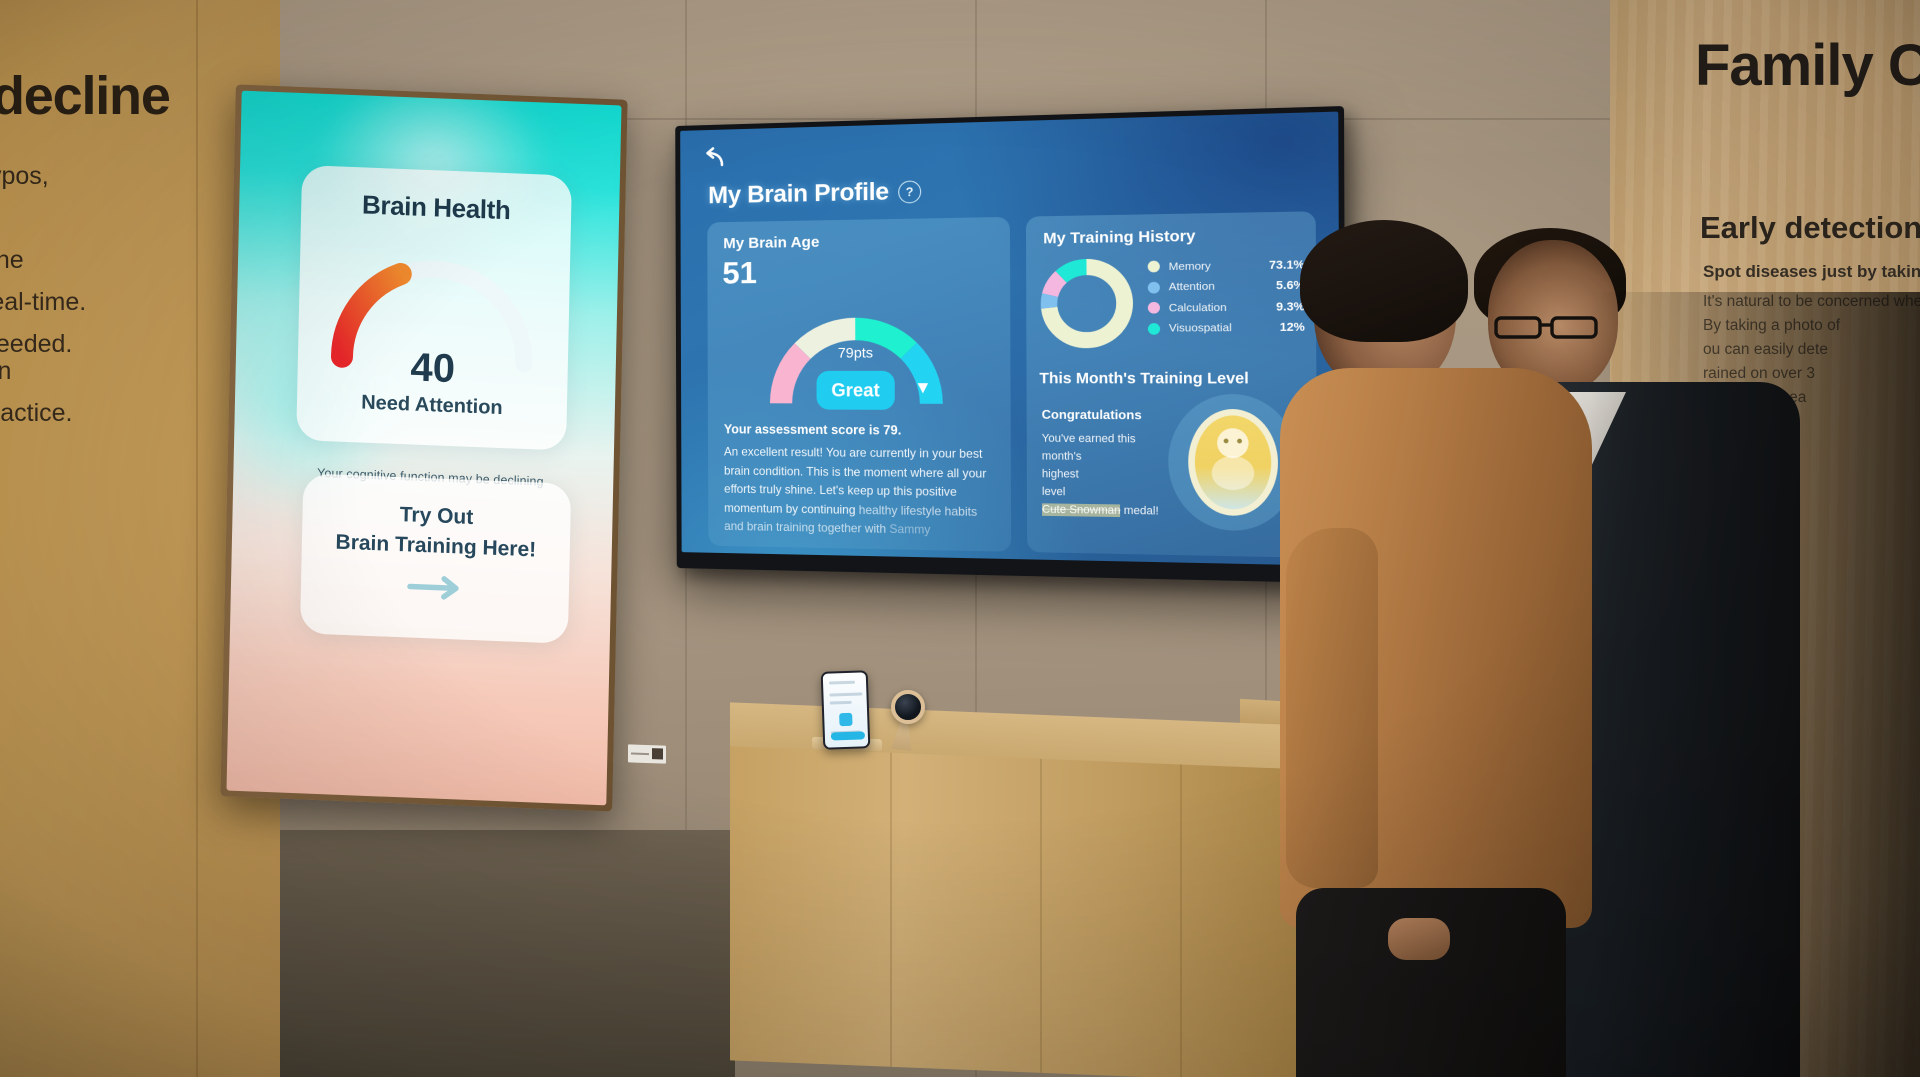 Image resolution: width=1920 pixels, height=1077 pixels. I want to click on demo-smartwatch, so click(908, 707).